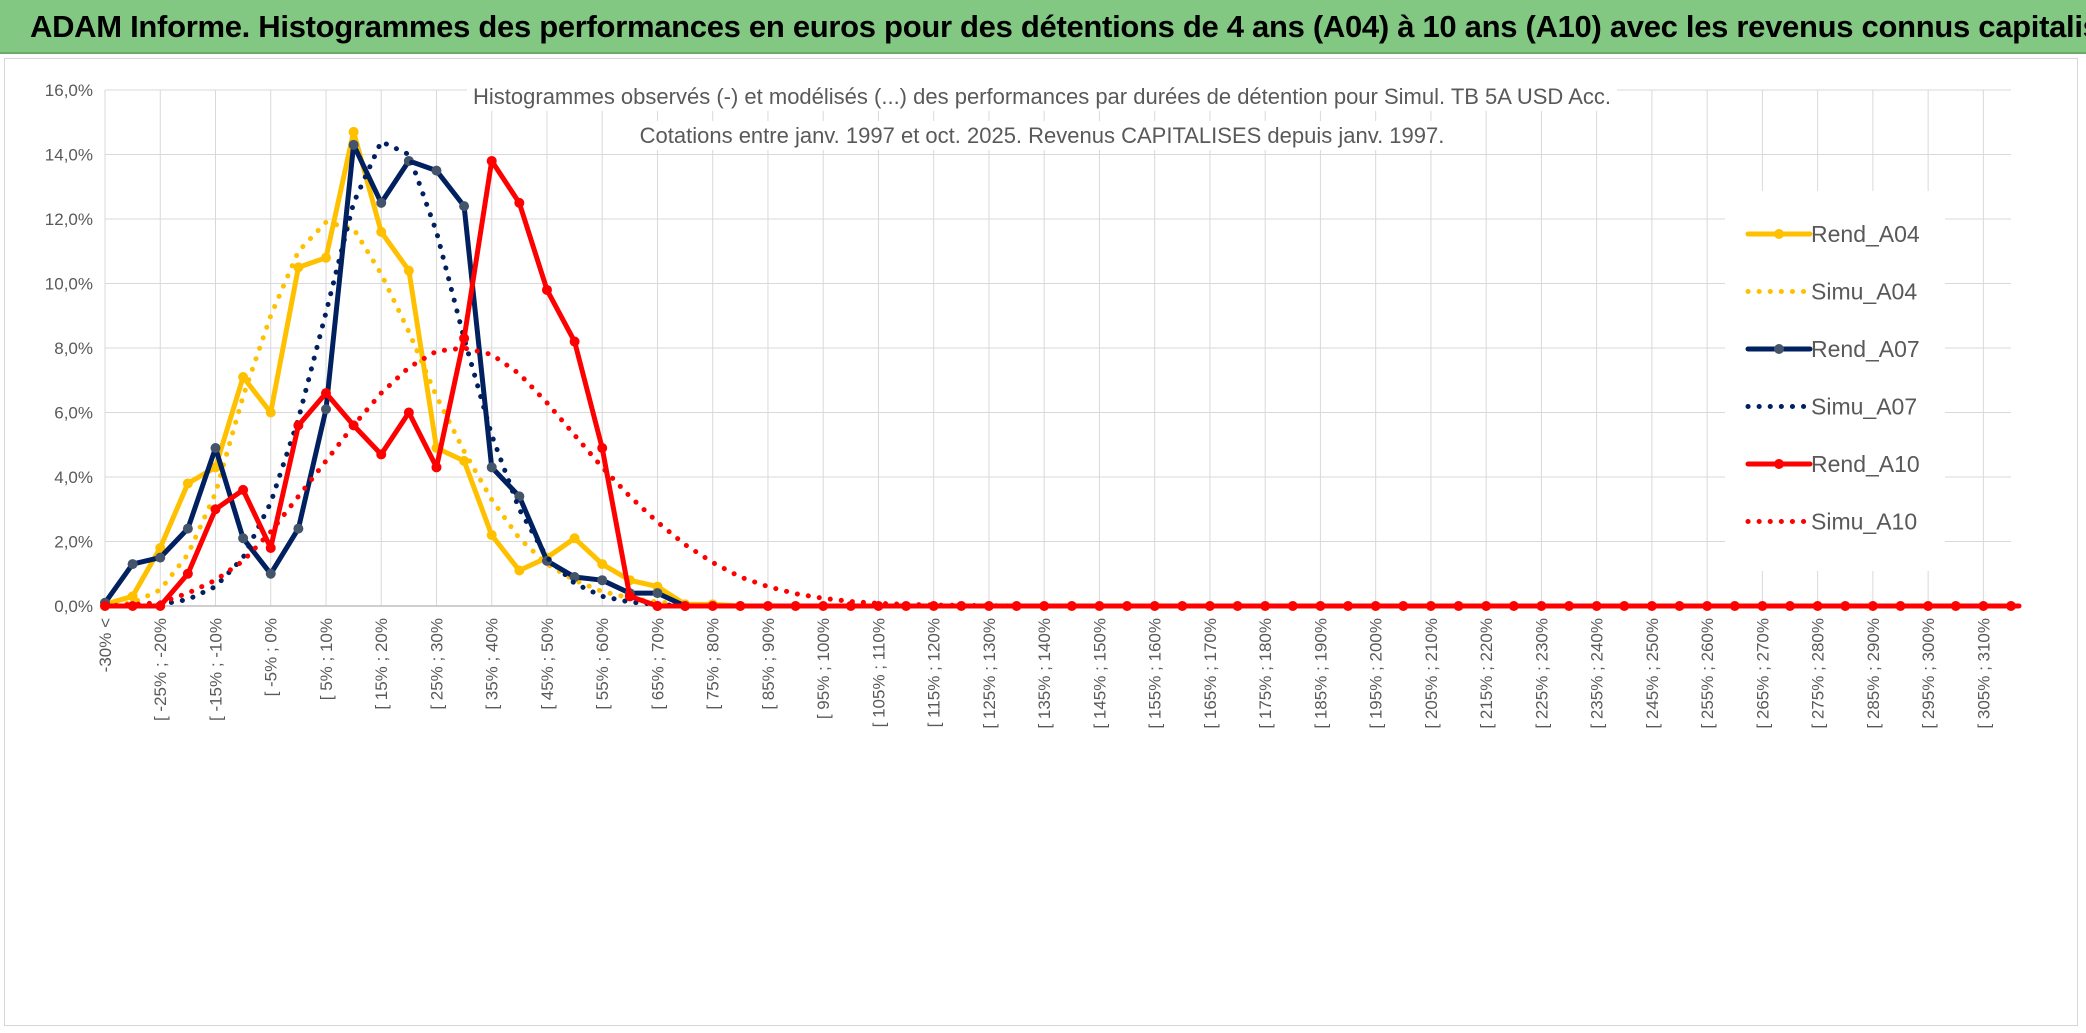 Image resolution: width=2086 pixels, height=1033 pixels. What do you see at coordinates (1541, 673) in the screenshot?
I see `x-tick-label: [ 225% ; 230%` at bounding box center [1541, 673].